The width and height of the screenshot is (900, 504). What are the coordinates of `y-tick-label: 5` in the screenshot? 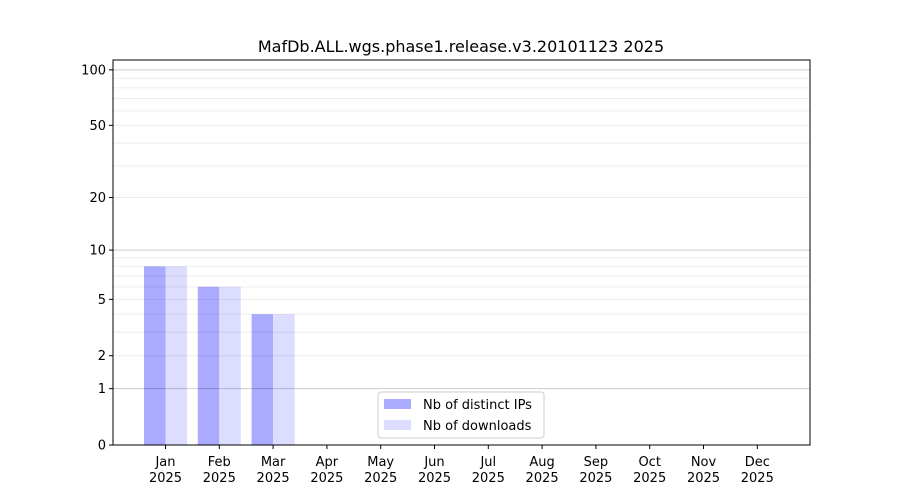 It's located at (102, 300).